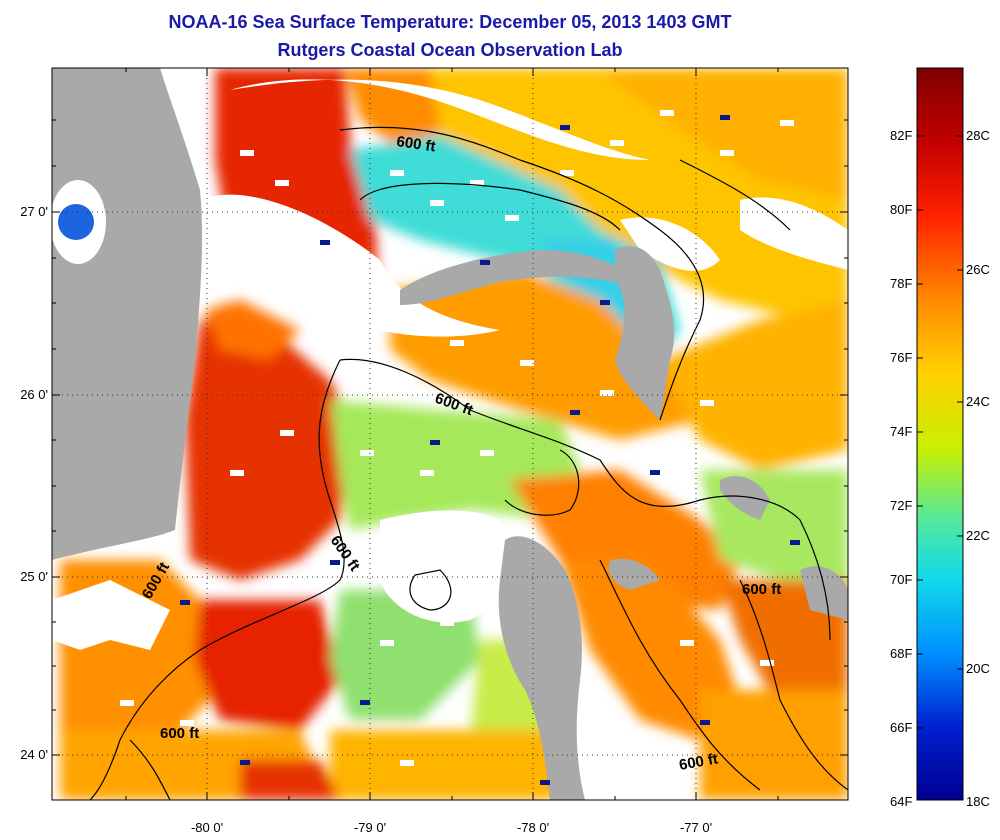 This screenshot has height=840, width=1000. I want to click on lat-label-27: 27 0', so click(34, 211).